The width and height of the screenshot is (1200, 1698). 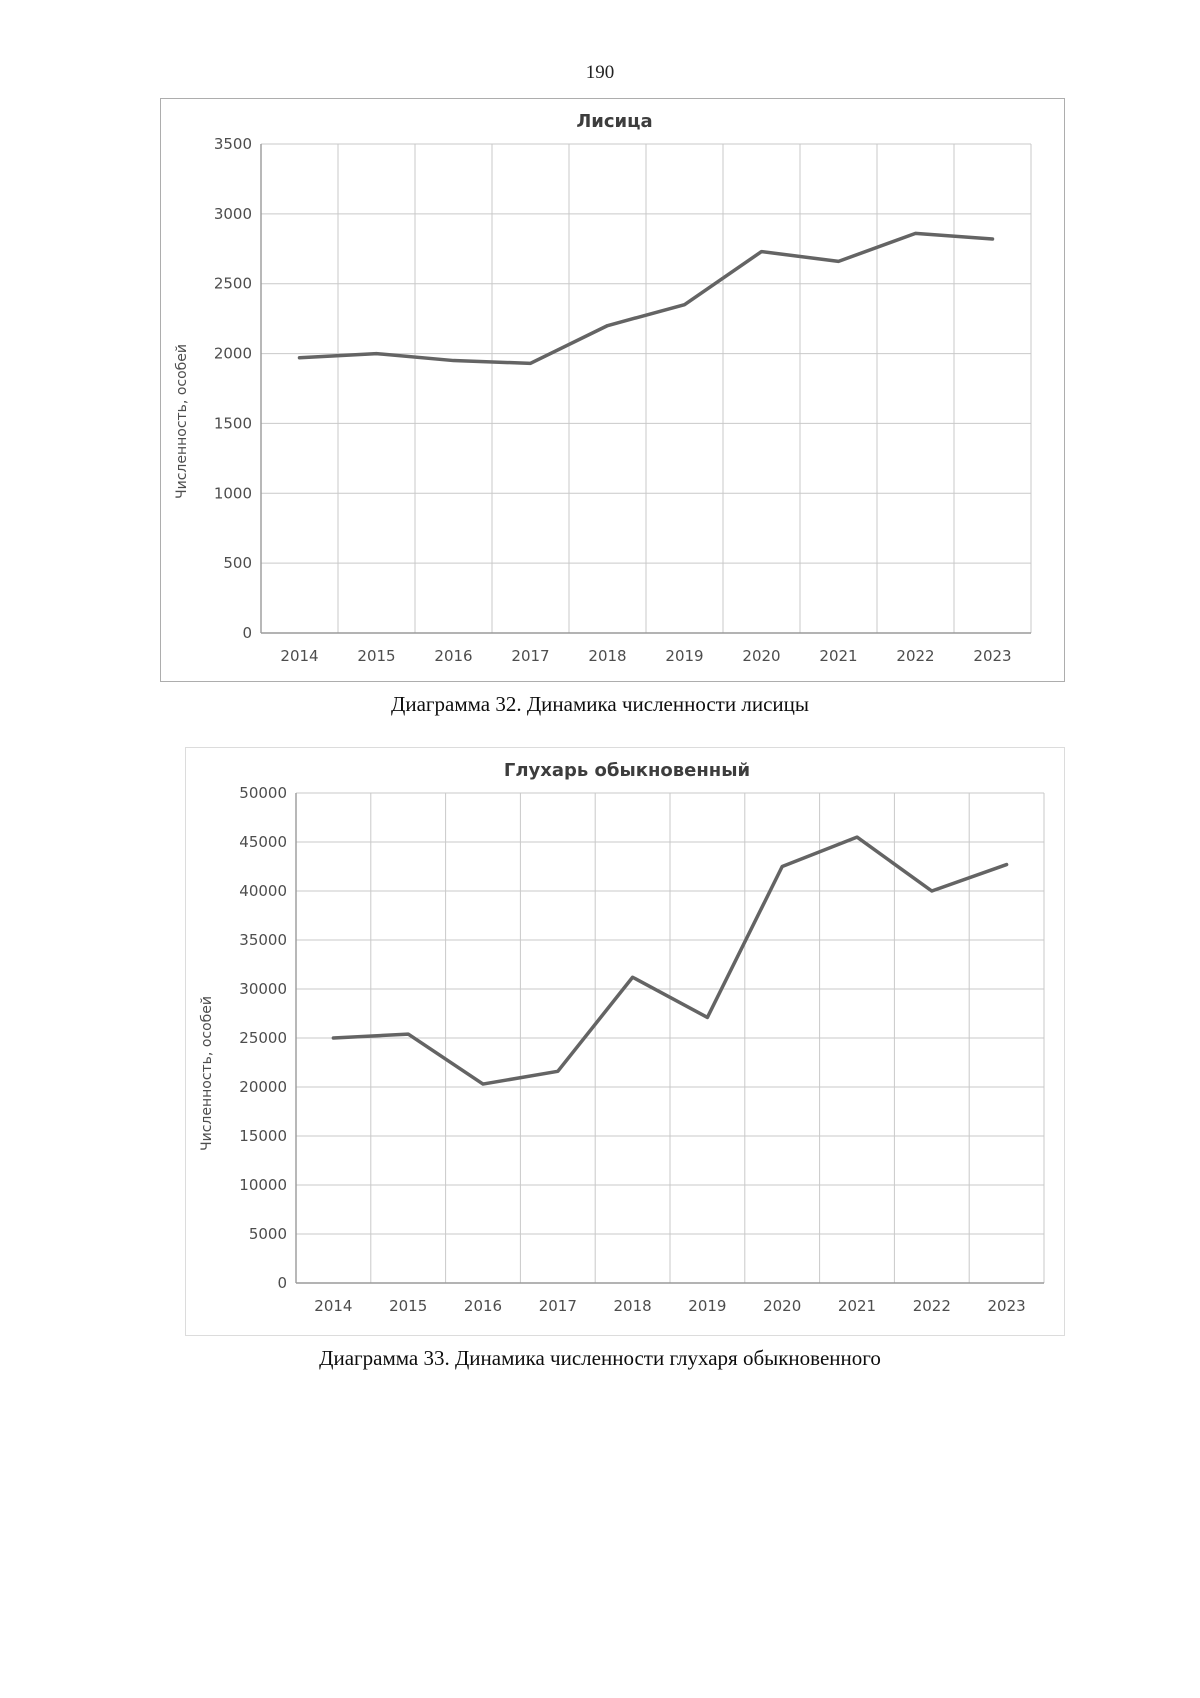 I want to click on y-tick-label: 500, so click(x=237, y=563).